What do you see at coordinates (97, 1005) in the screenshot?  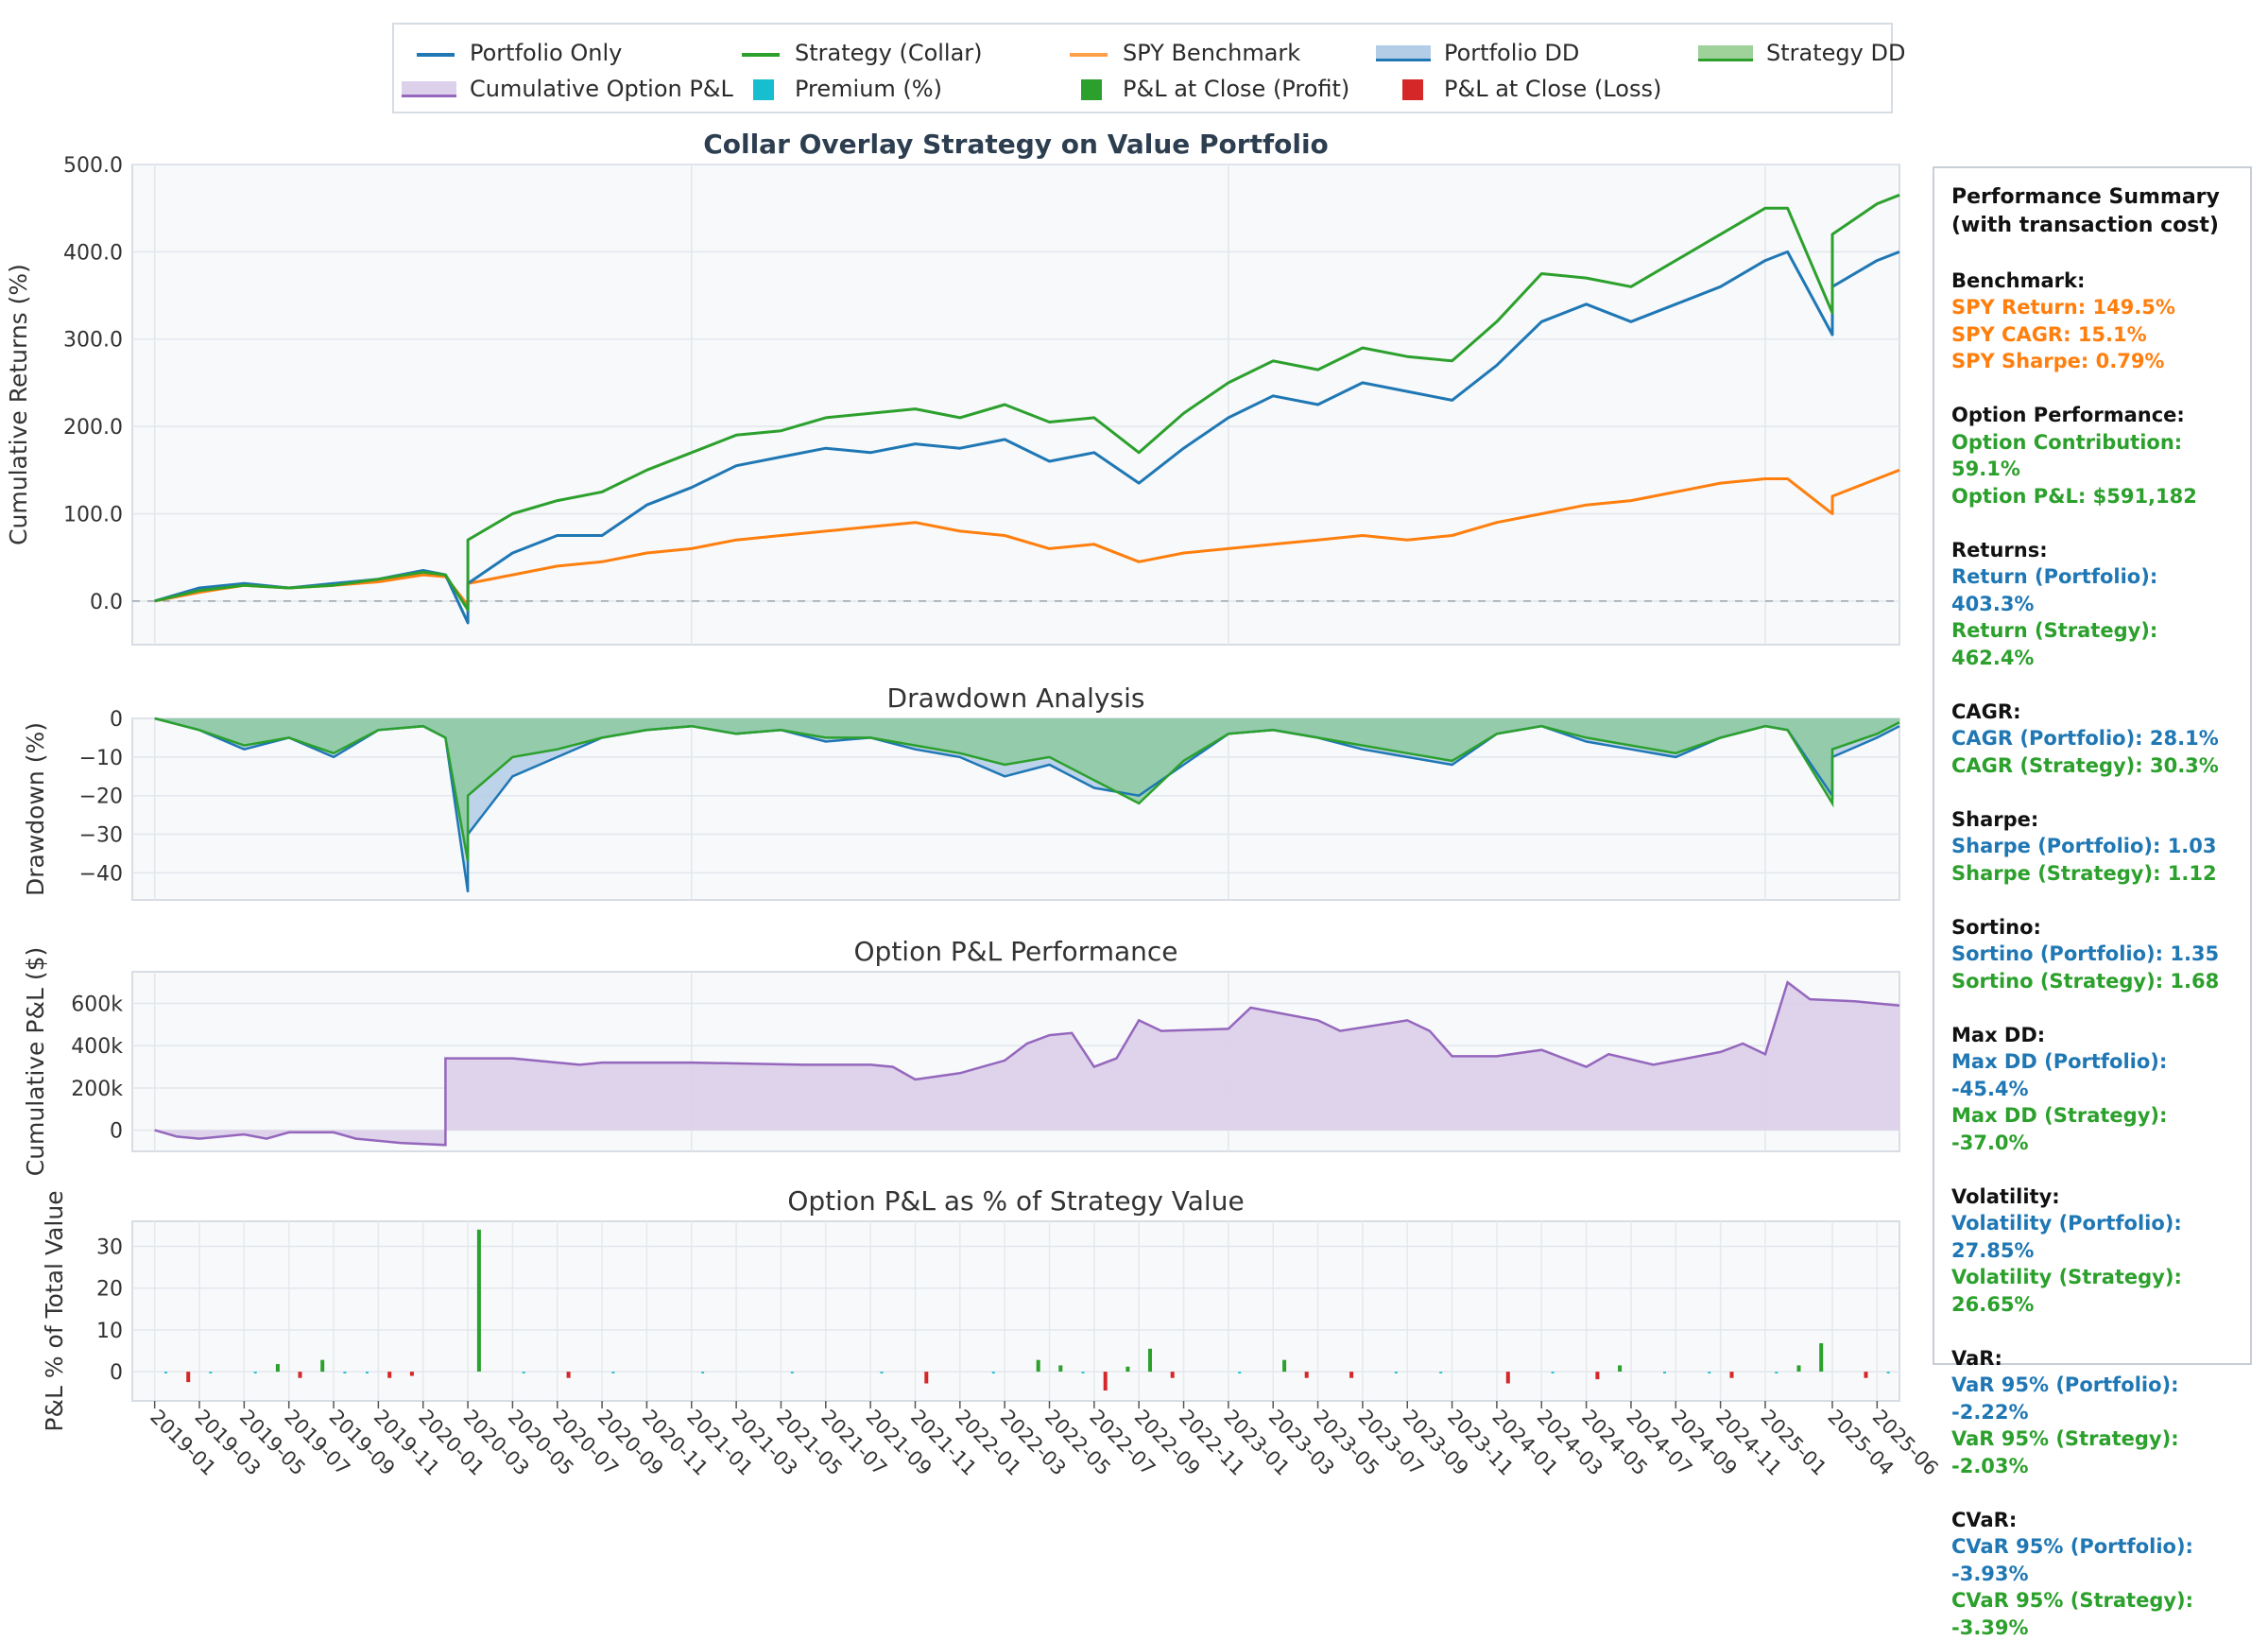 I see `ytick-label-3: 600k` at bounding box center [97, 1005].